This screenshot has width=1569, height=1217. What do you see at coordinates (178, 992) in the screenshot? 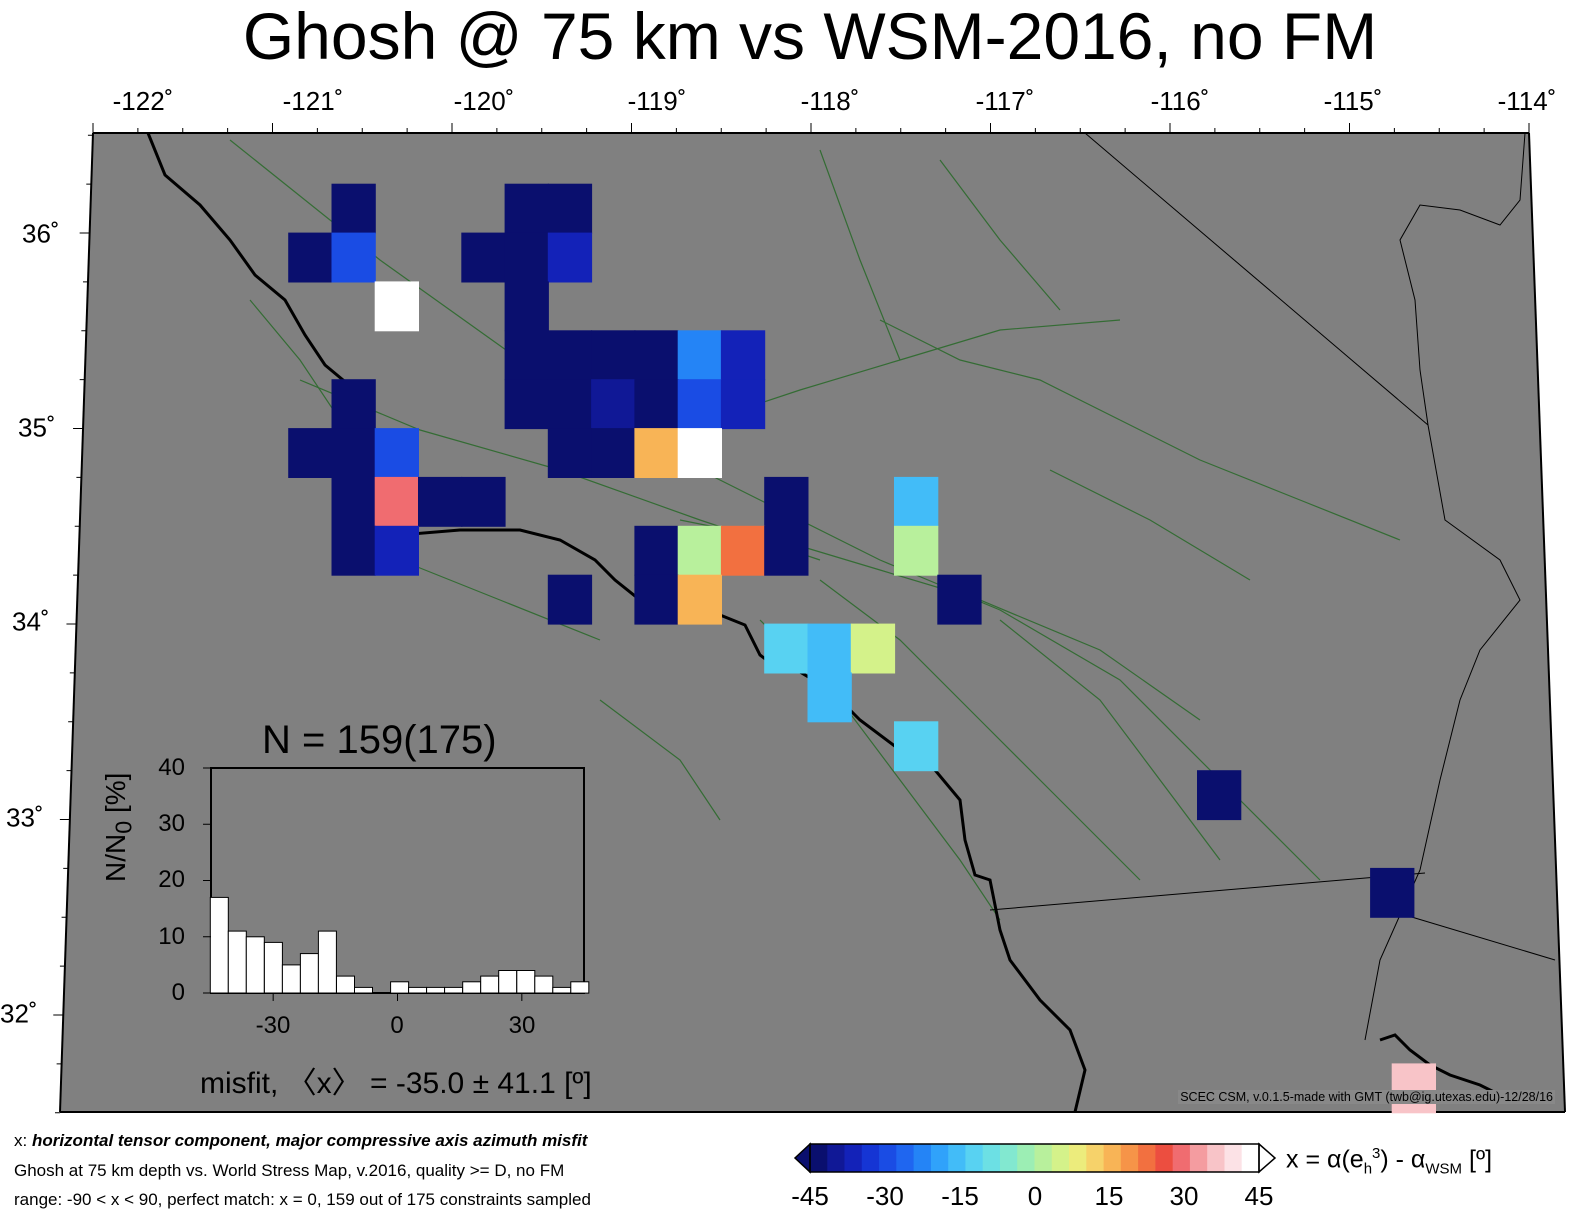
I see `hist-y-tick: 0` at bounding box center [178, 992].